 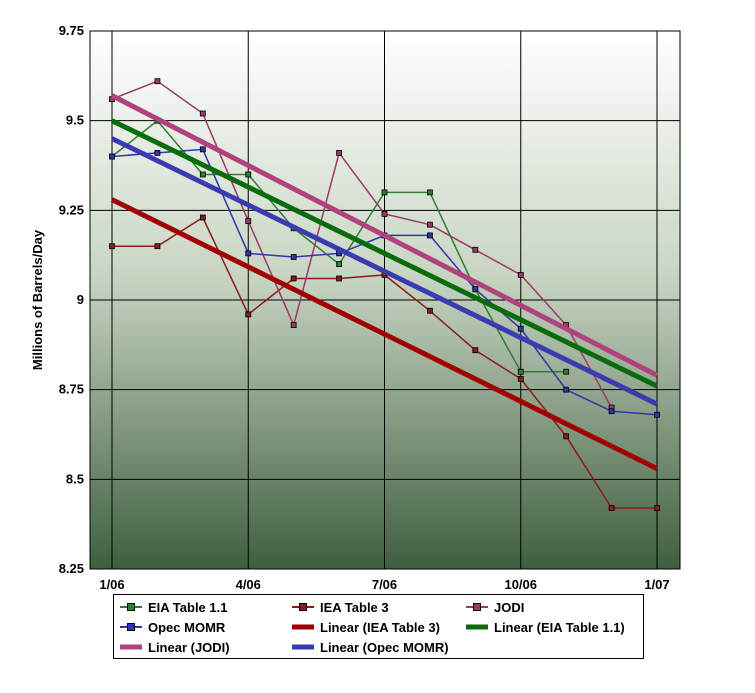 I want to click on legend-item-linear-iea-table-3: Linear (IEA Table 3), so click(x=366, y=627).